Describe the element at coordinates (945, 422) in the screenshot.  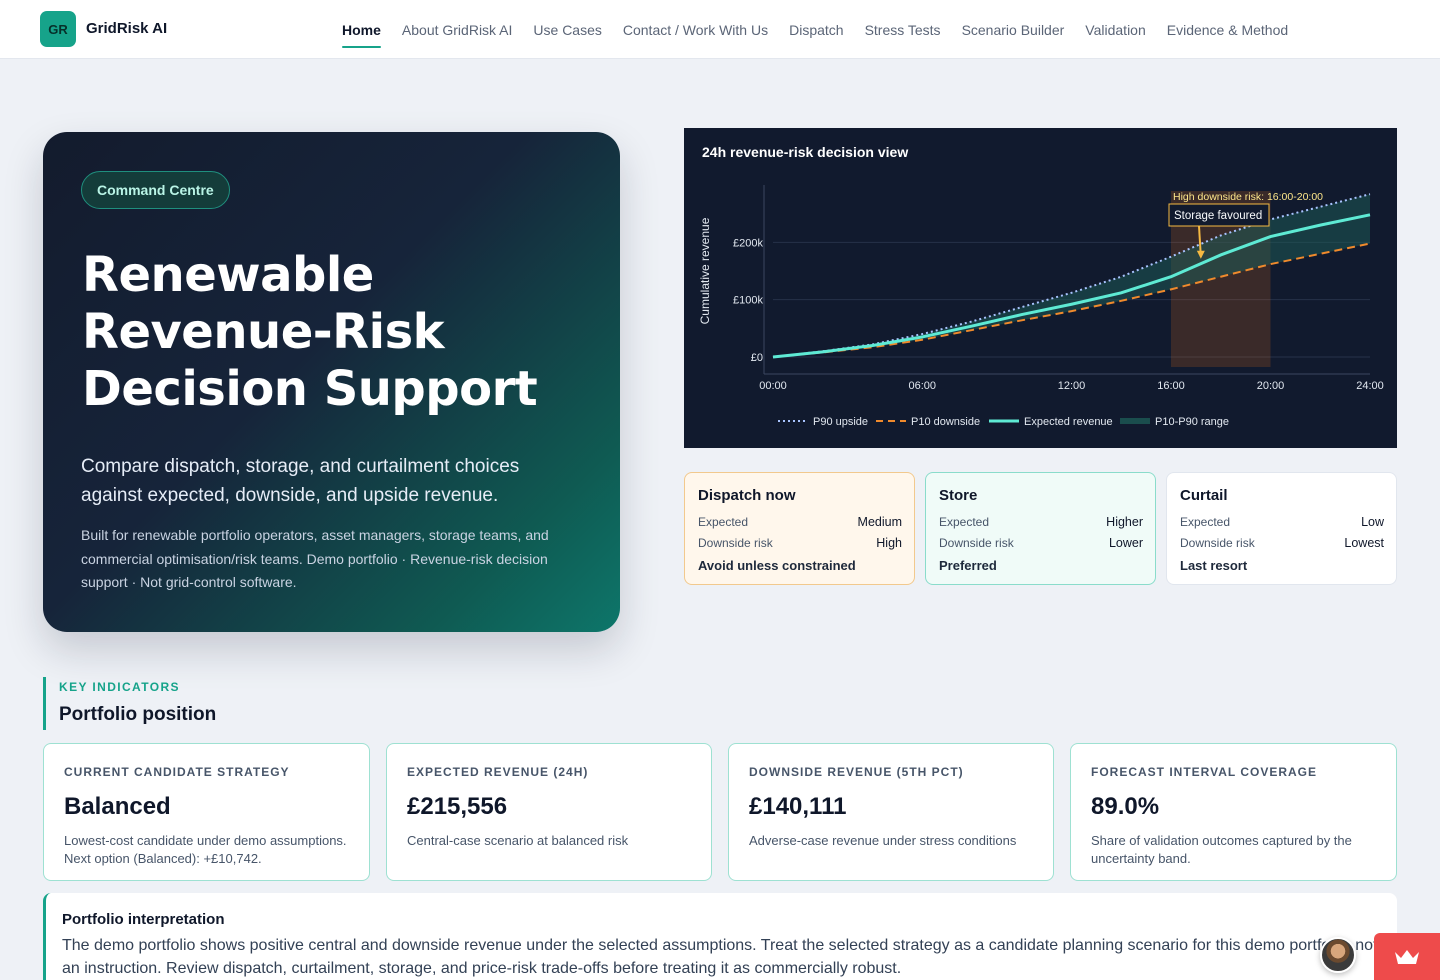
I see `legend-label: P10 downside` at that location.